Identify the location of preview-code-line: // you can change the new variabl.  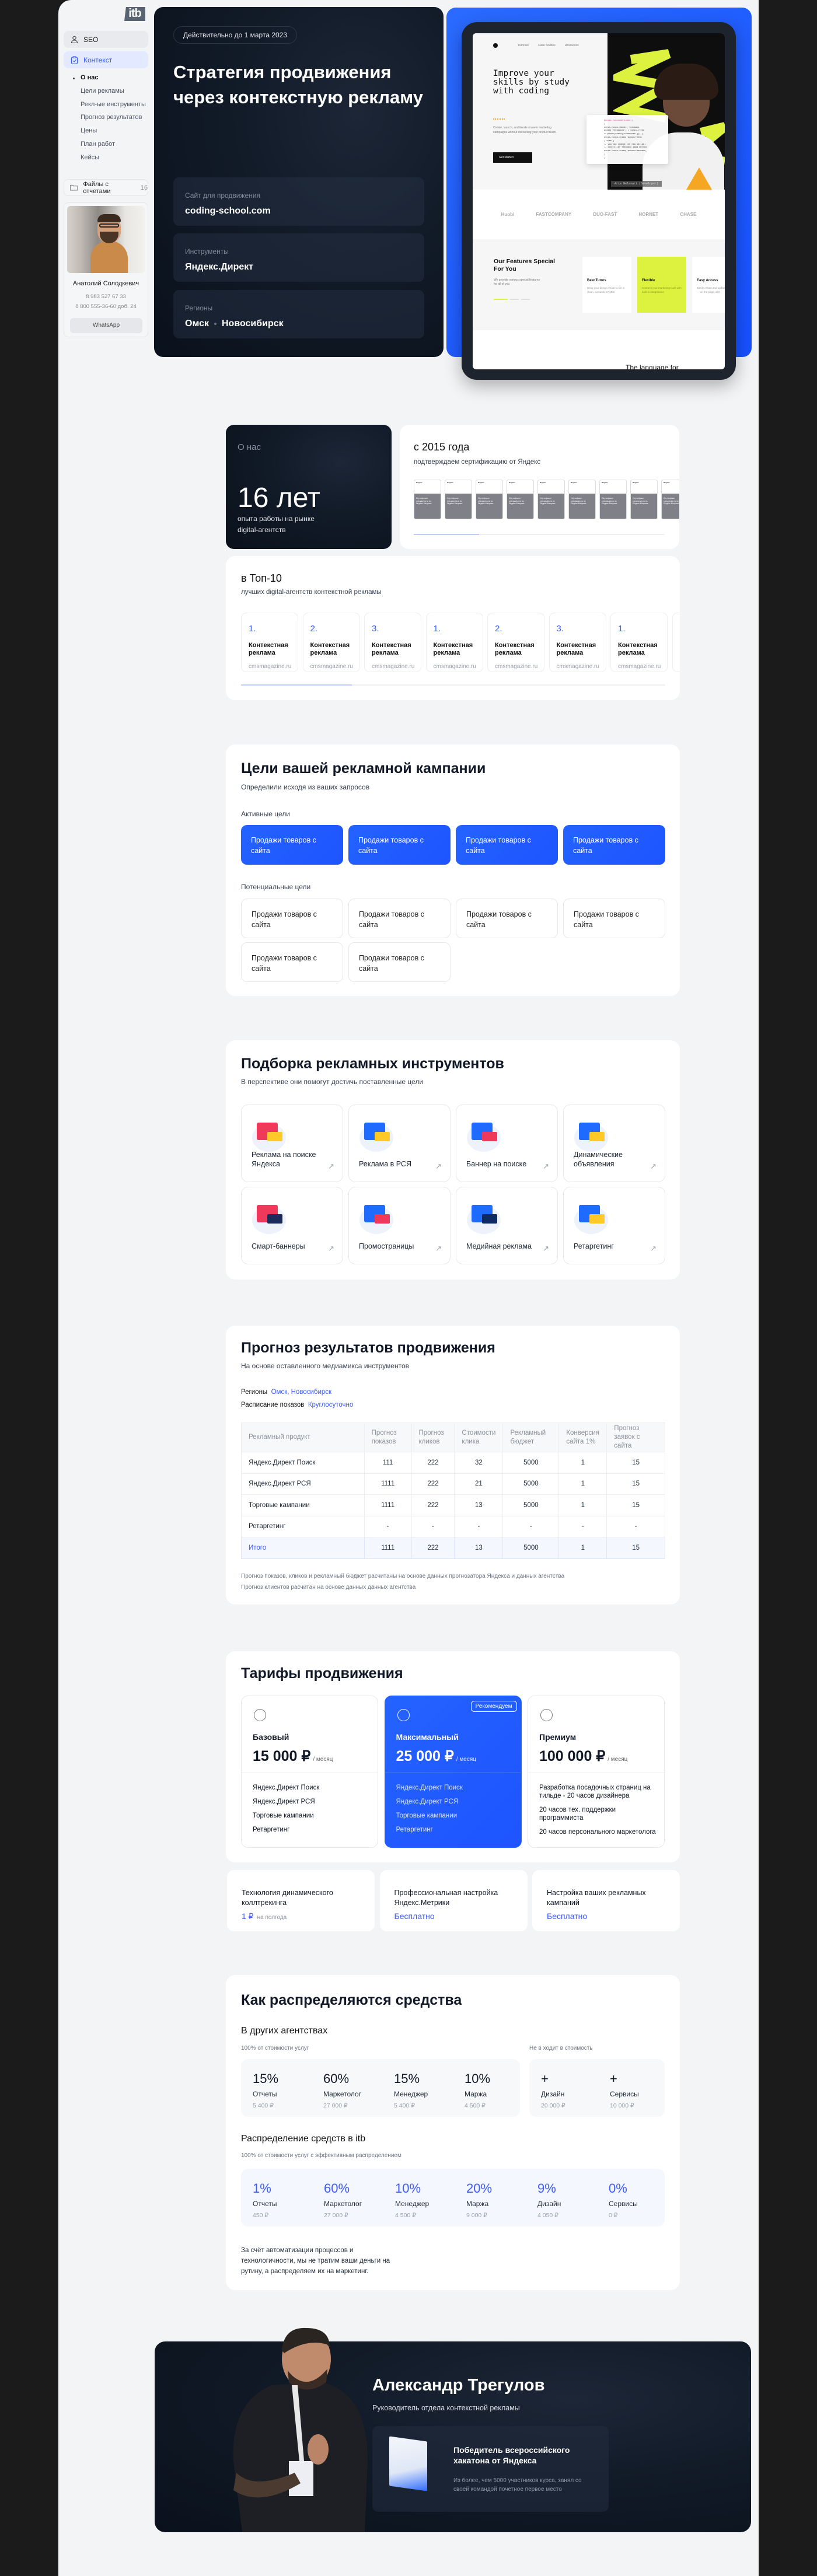
(625, 144).